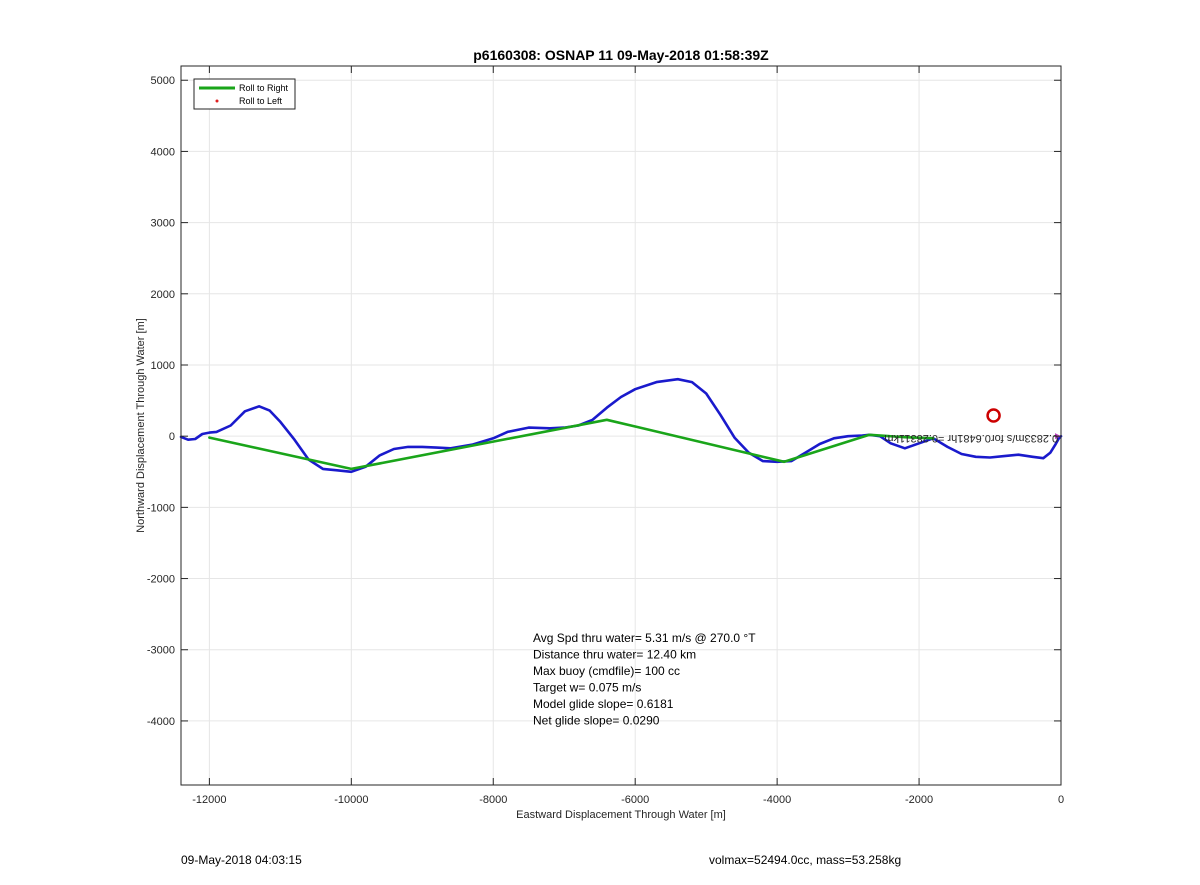 The width and height of the screenshot is (1200, 885). I want to click on y-tick-label: -2000, so click(161, 580).